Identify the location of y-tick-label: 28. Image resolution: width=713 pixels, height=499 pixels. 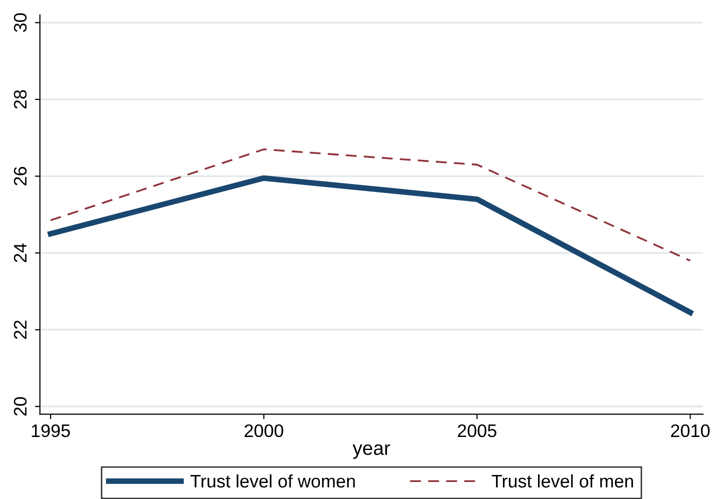
(20, 99).